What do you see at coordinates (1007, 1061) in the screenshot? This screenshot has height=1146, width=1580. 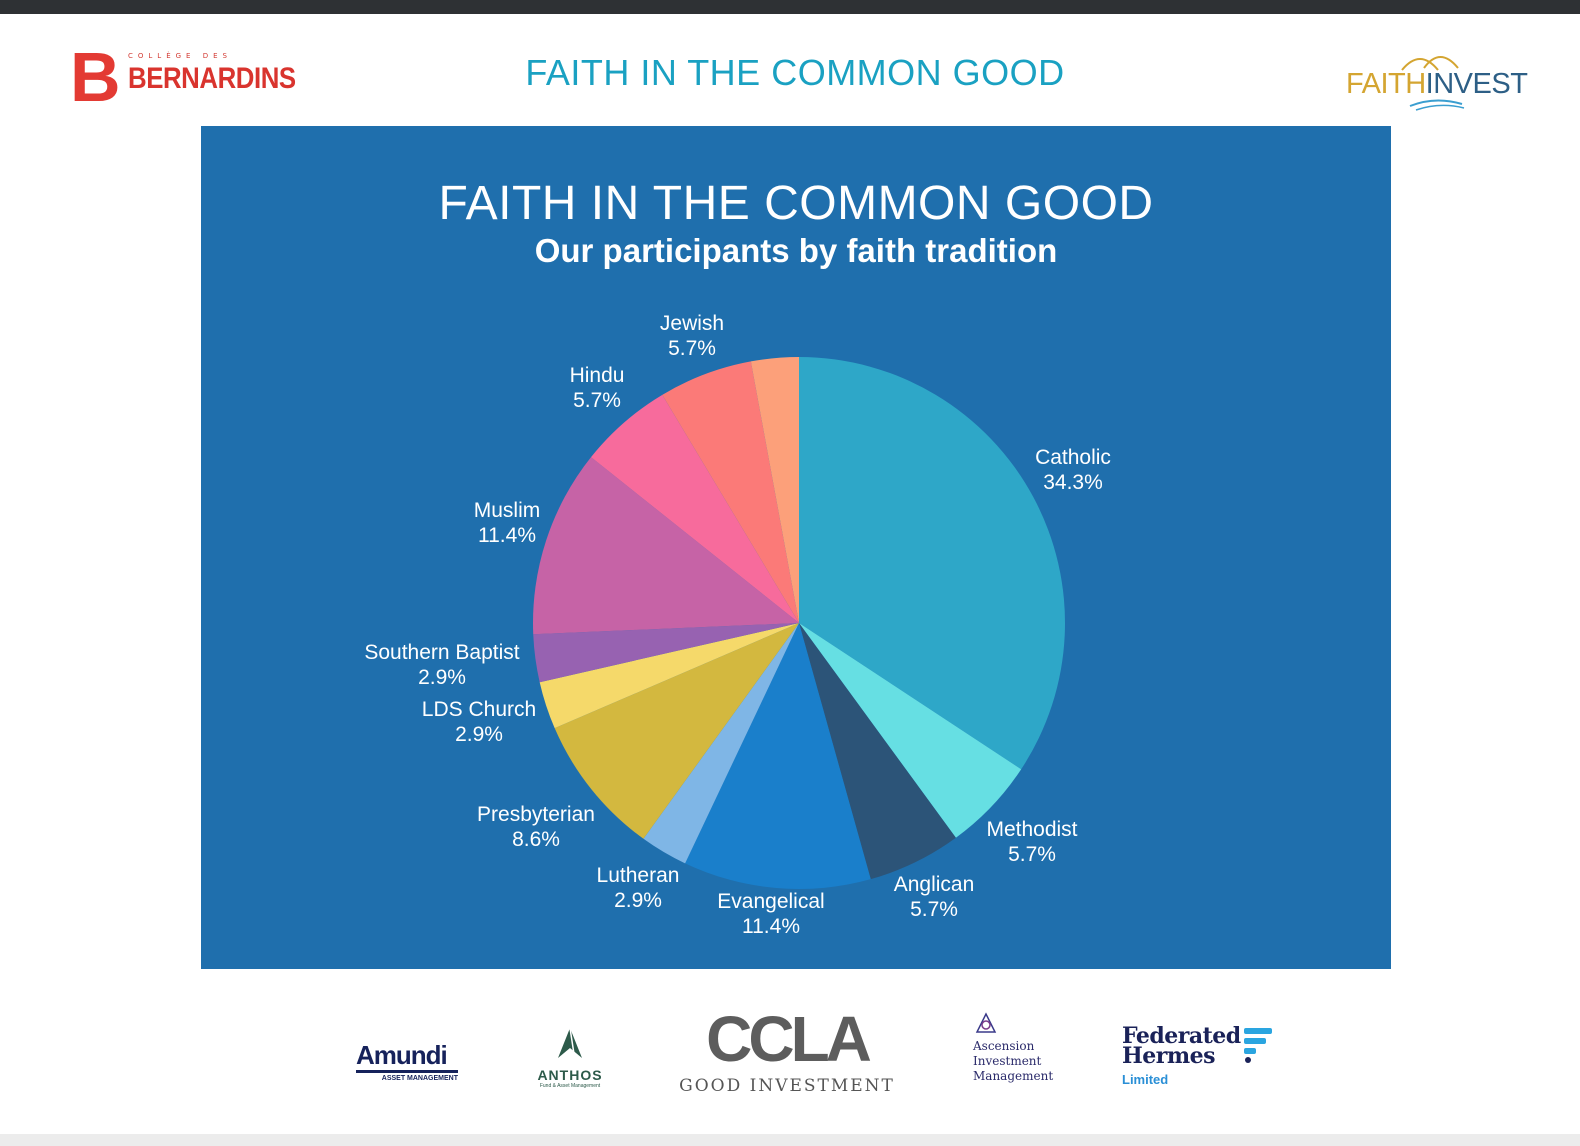 I see `ascension-line2: Investment` at bounding box center [1007, 1061].